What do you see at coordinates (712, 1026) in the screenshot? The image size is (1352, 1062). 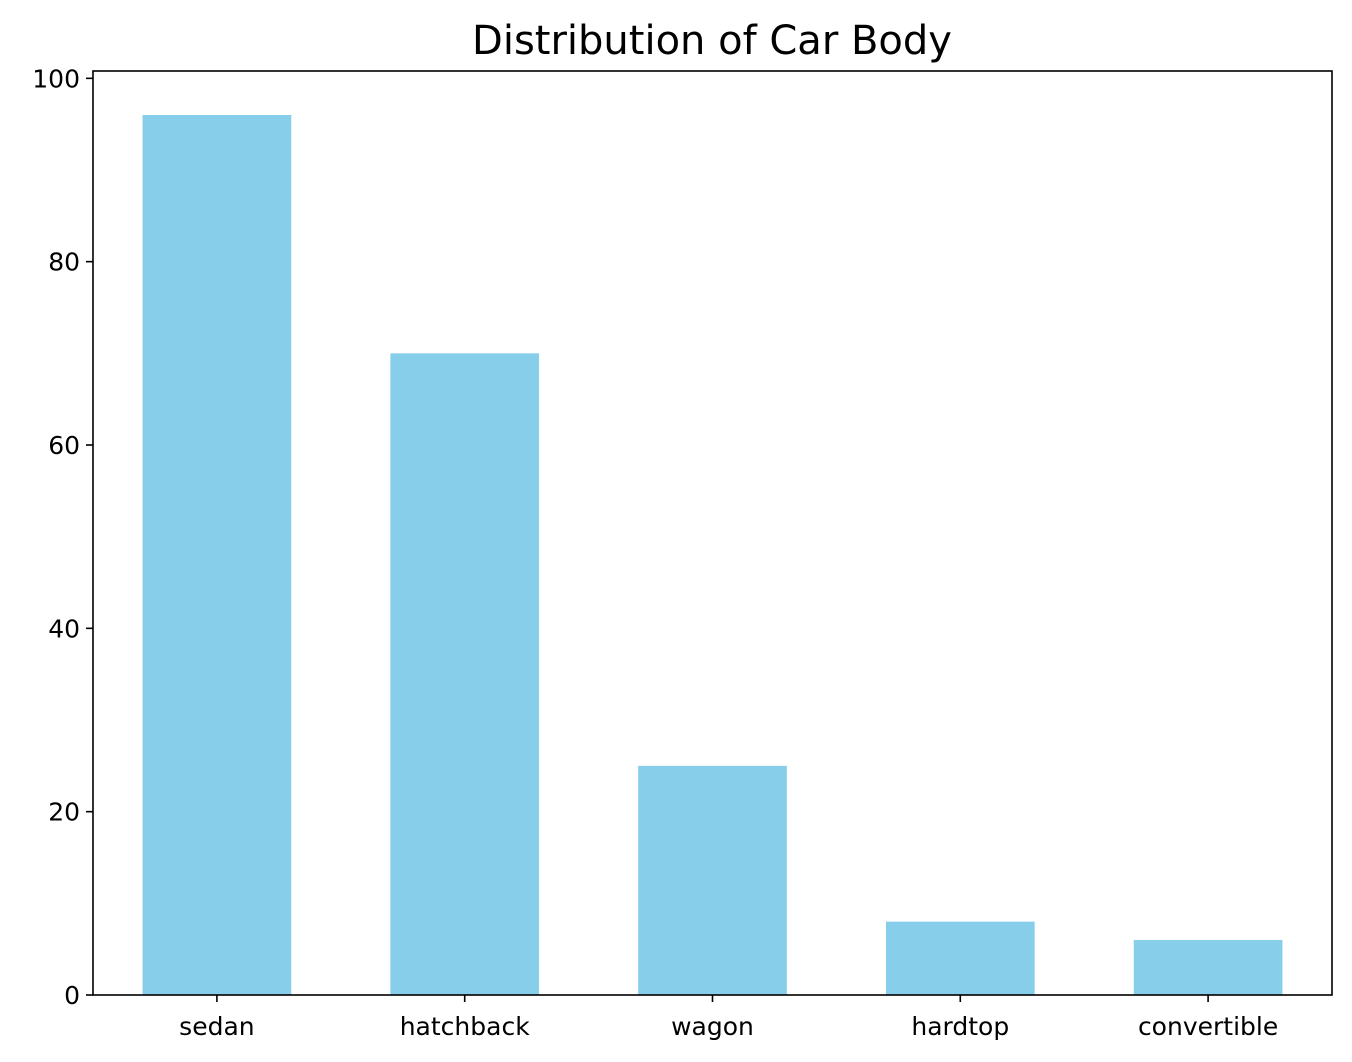 I see `x-tick-label-wagon: wagon` at bounding box center [712, 1026].